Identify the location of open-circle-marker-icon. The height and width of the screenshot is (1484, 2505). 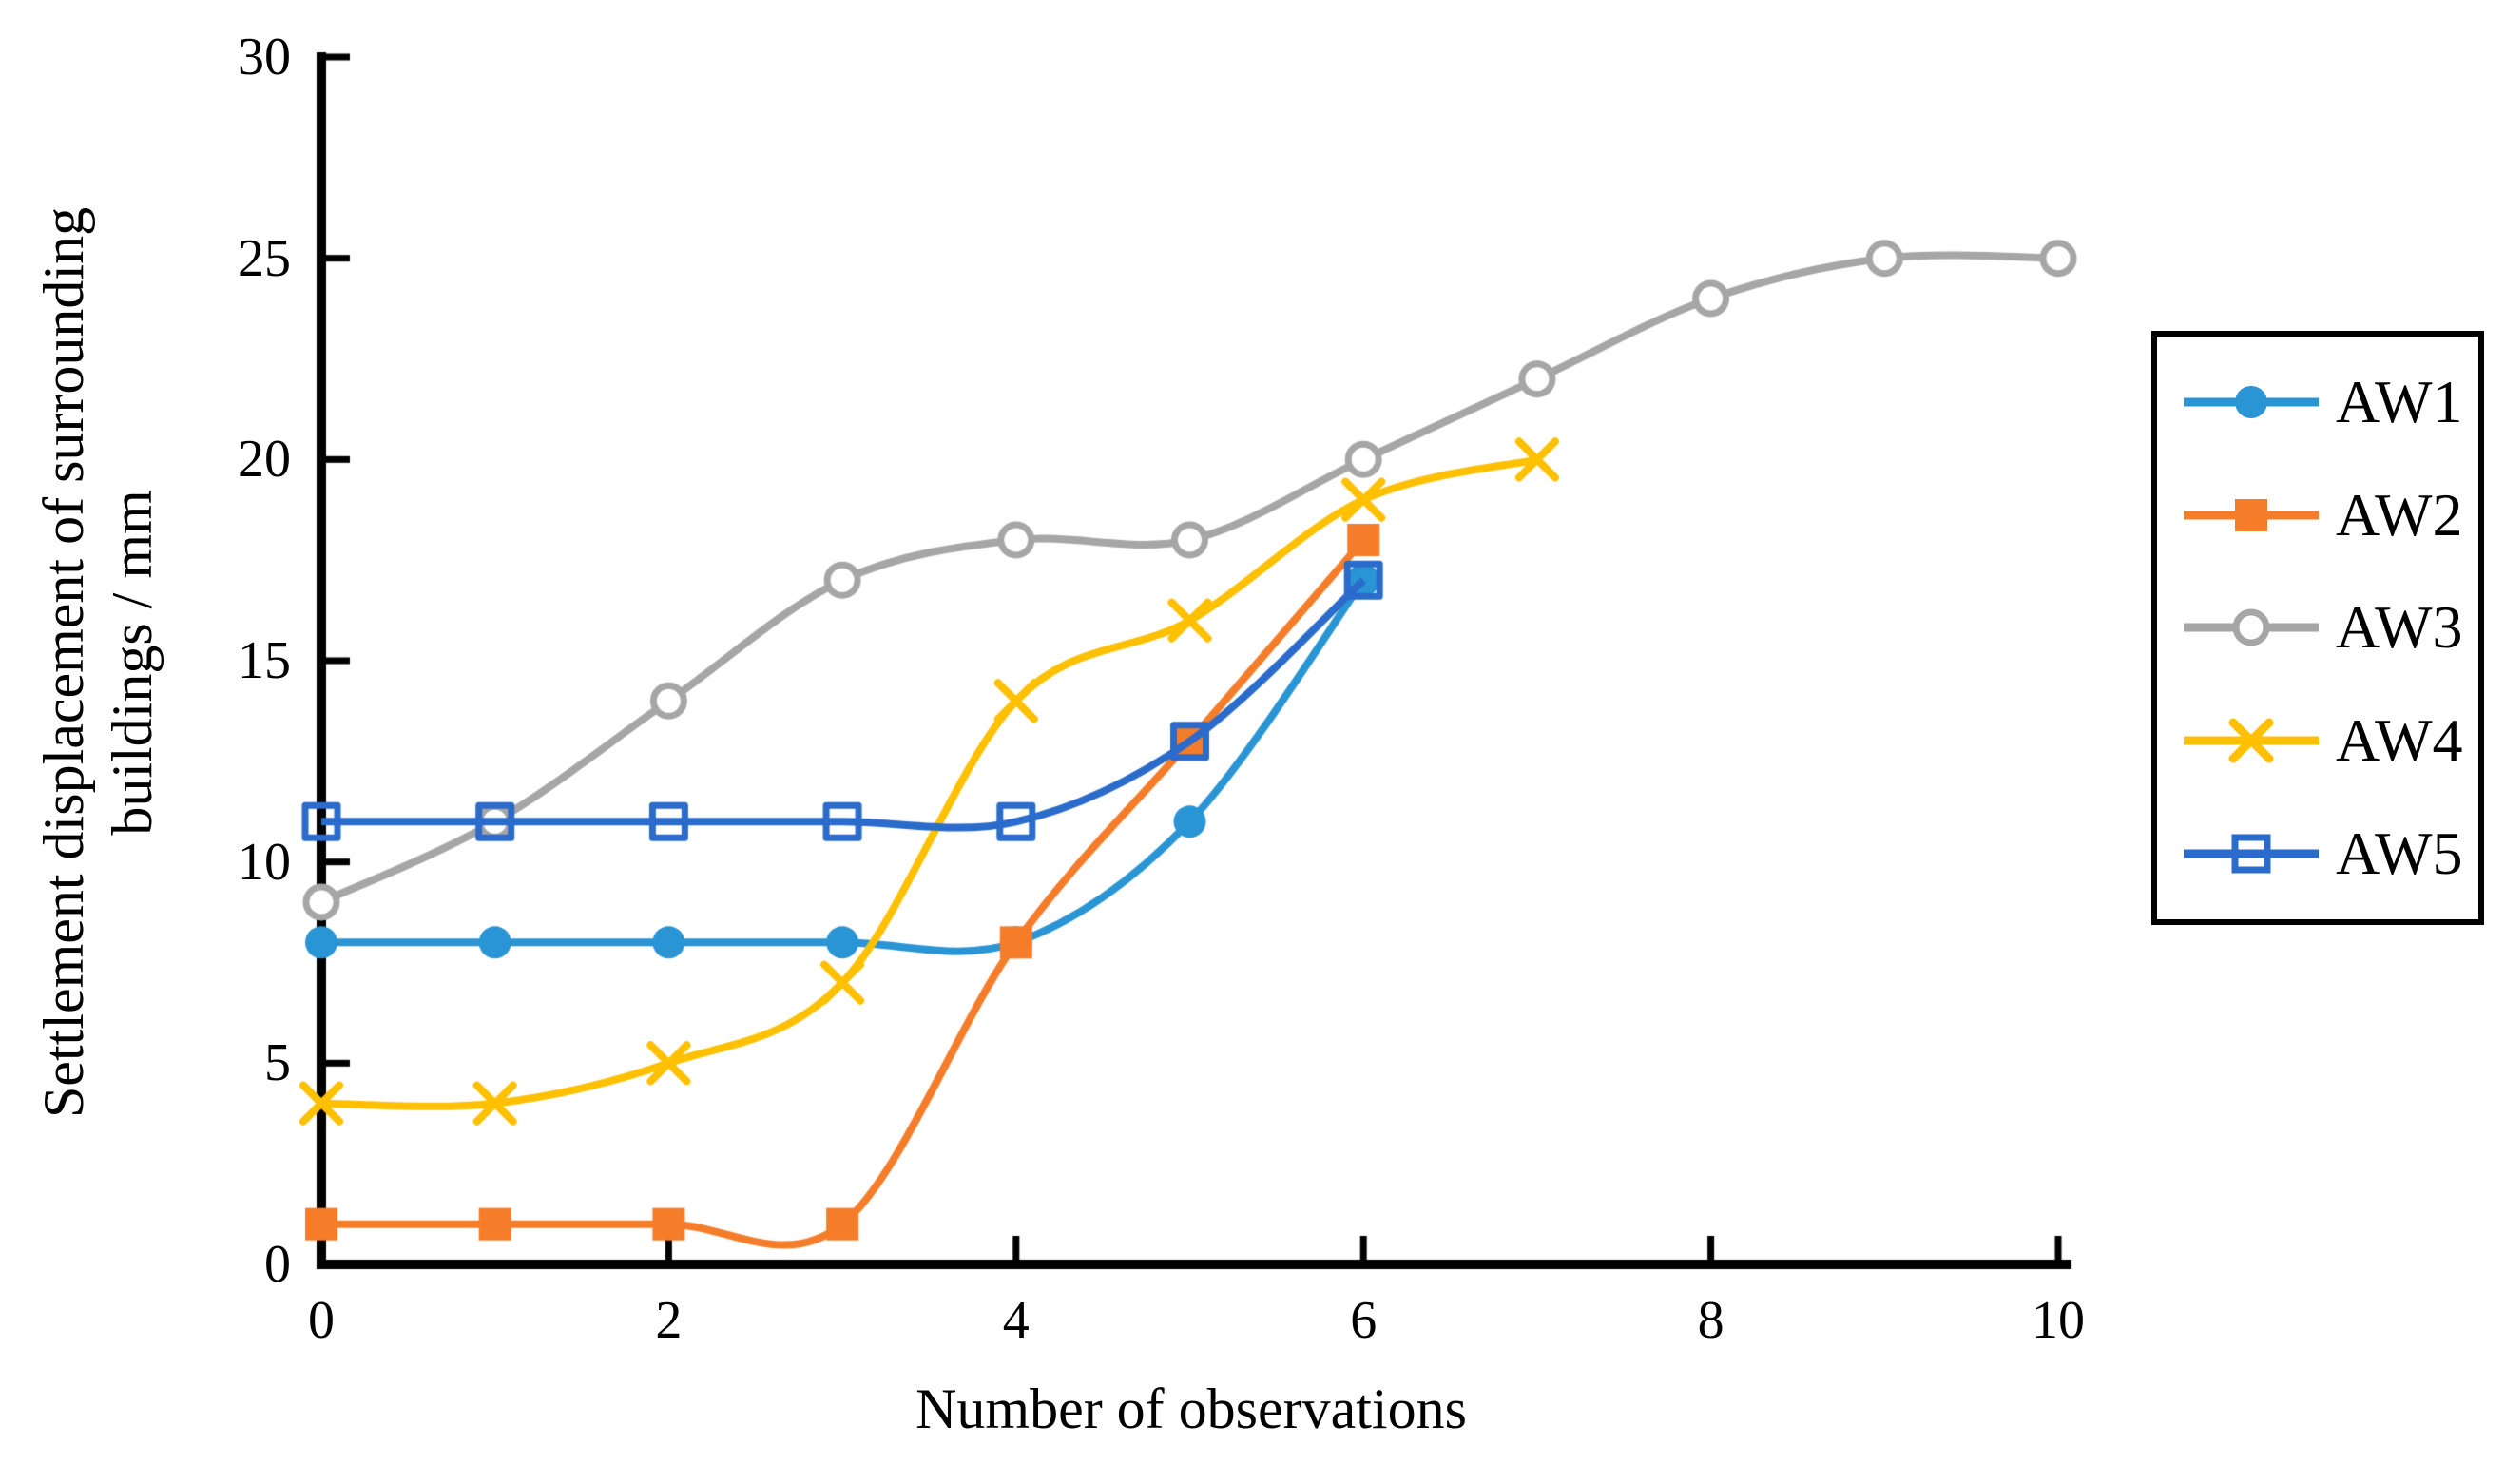
(2251, 627).